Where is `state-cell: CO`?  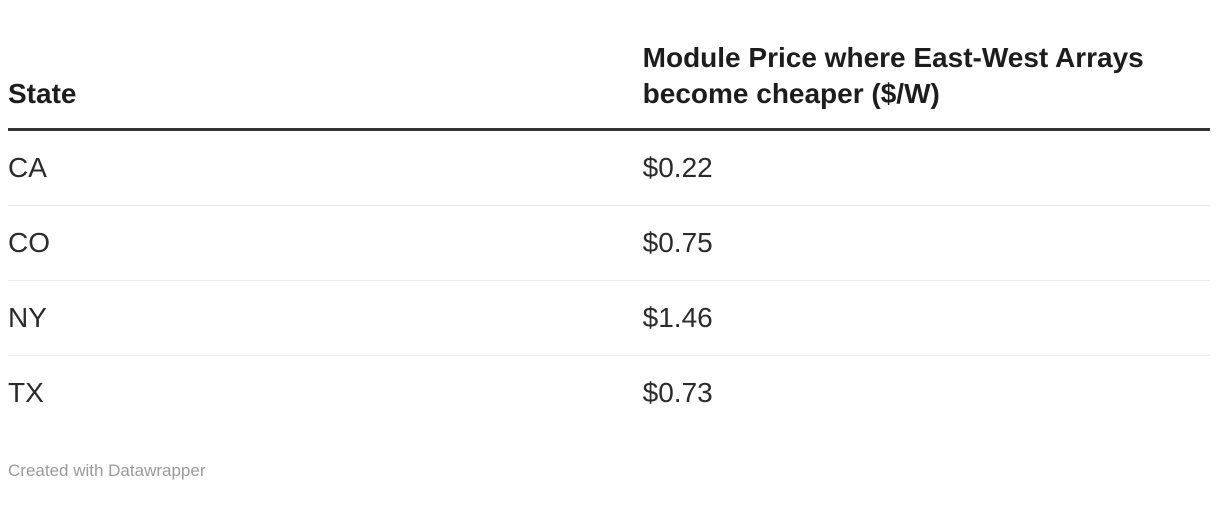 state-cell: CO is located at coordinates (325, 243).